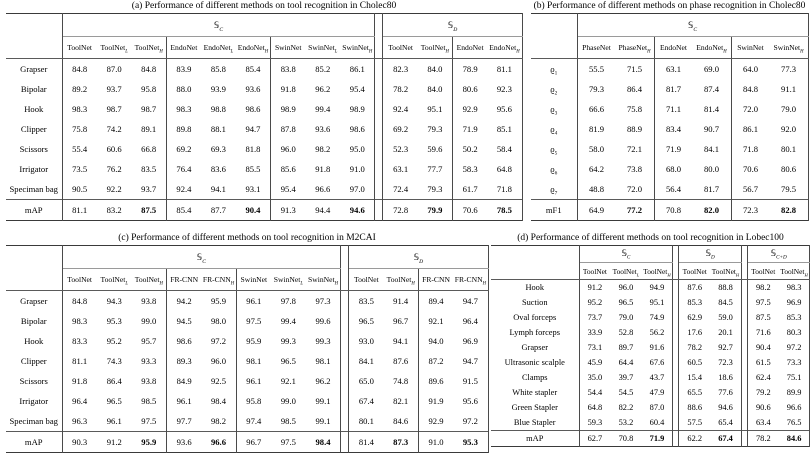 This screenshot has width=812, height=457. I want to click on table-row: ϱ4 81.9 88.9 83.4 90.7 86.1 92.0, so click(670, 129).